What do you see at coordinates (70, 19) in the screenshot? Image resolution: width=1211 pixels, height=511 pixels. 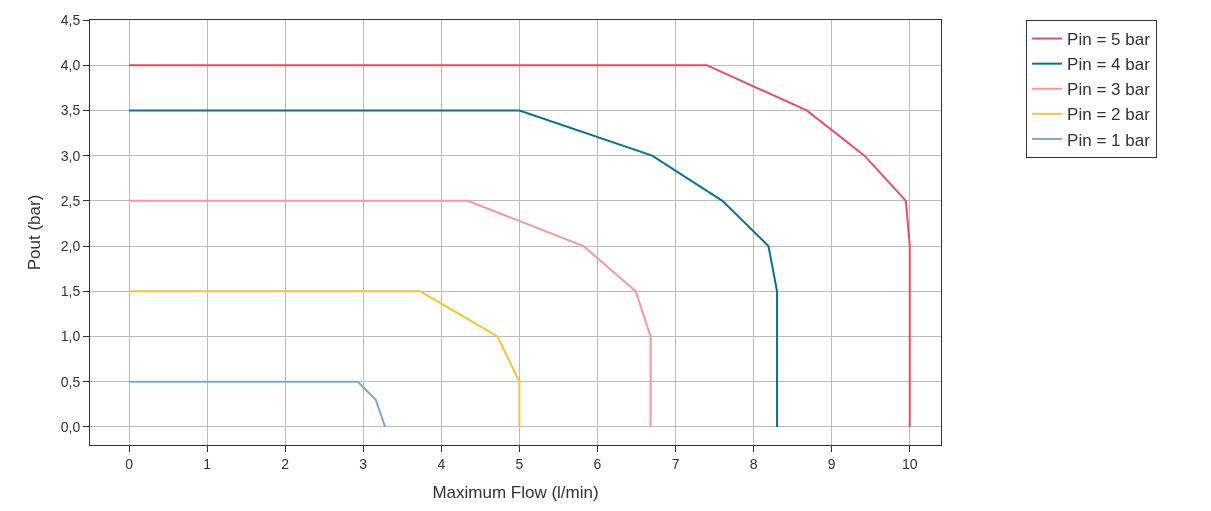 I see `y-tick-label: 4,5` at bounding box center [70, 19].